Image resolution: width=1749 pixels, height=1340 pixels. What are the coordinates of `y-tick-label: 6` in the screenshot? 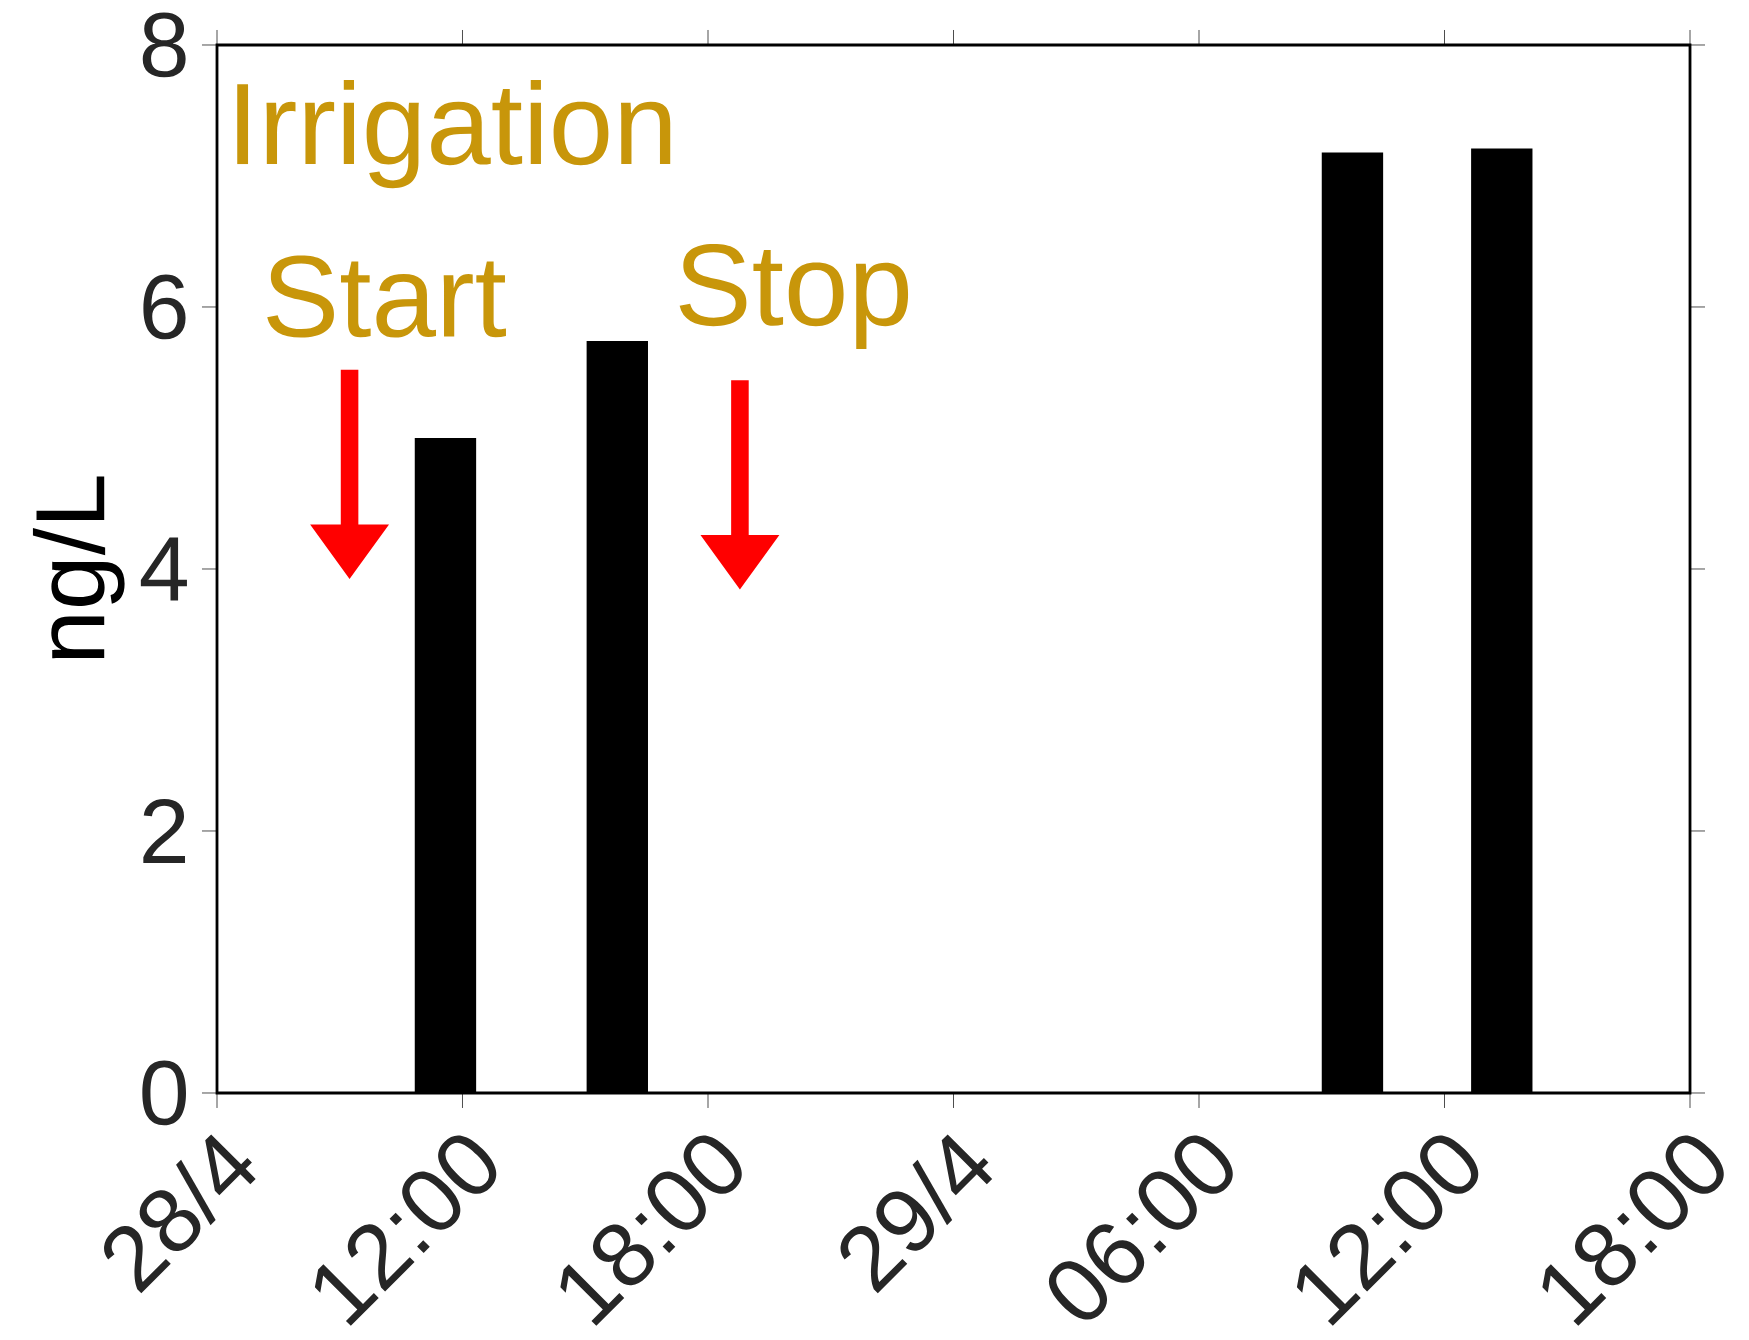 It's located at (164, 307).